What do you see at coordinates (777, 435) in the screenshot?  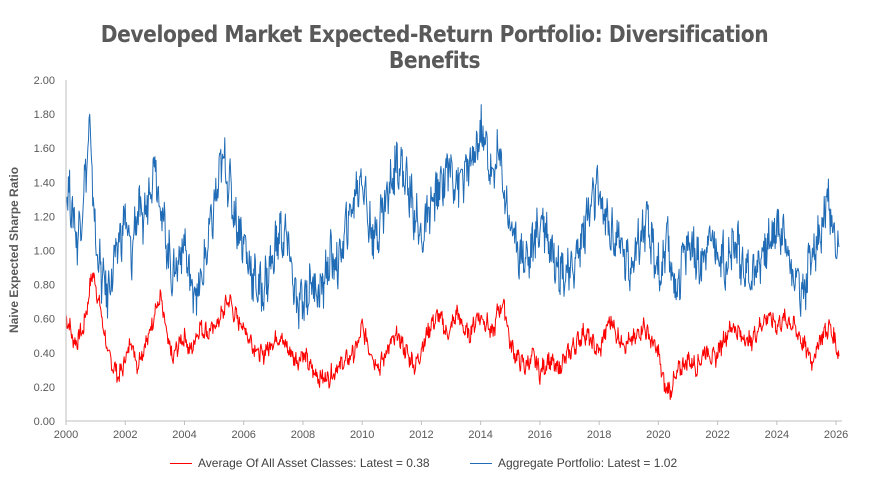 I see `x-tick-label: 2024` at bounding box center [777, 435].